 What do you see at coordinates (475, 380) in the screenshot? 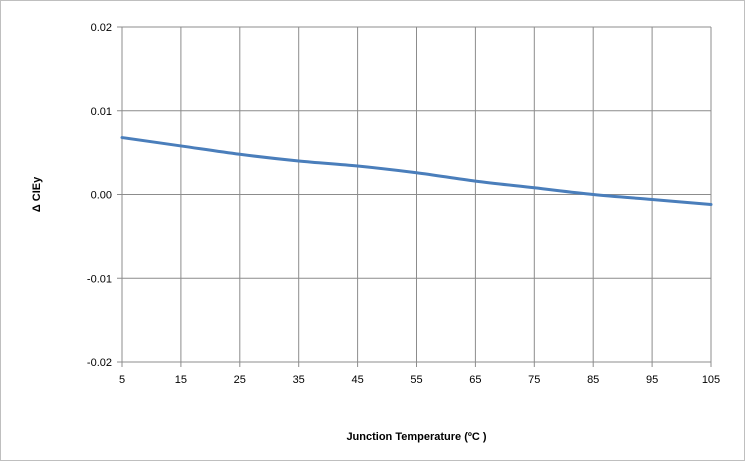
I see `x-tick-label: 65` at bounding box center [475, 380].